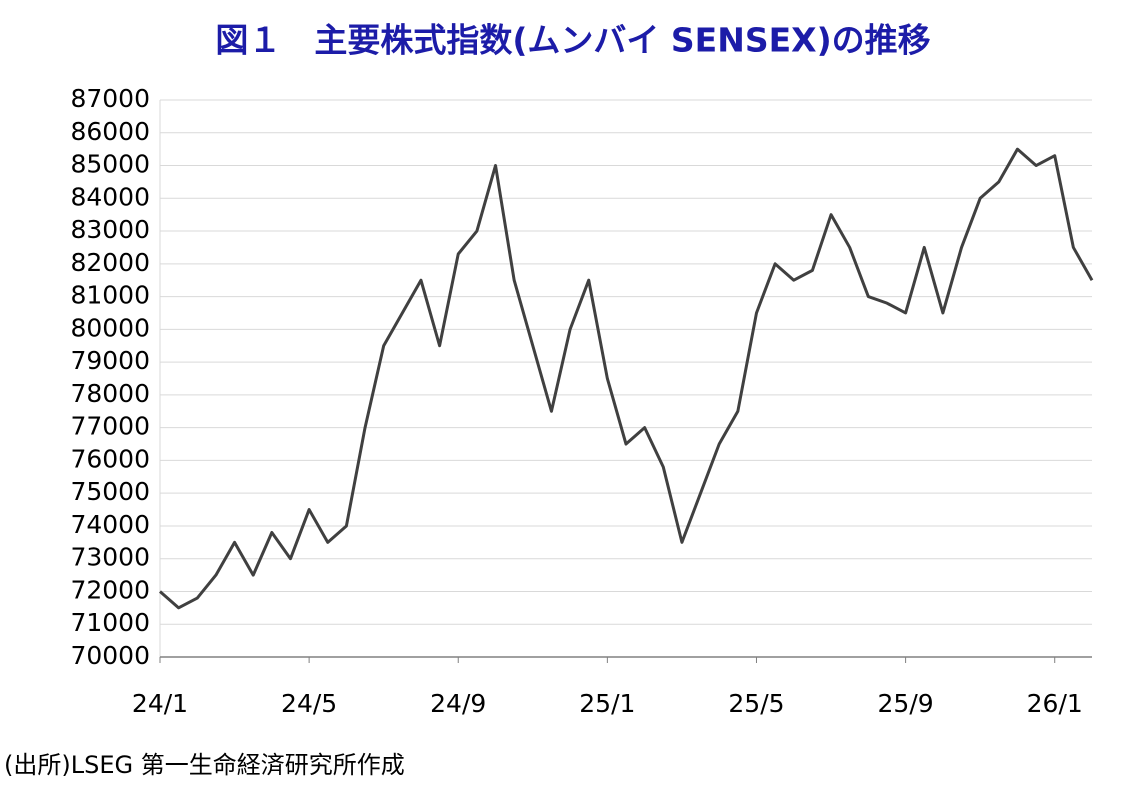 This screenshot has height=799, width=1146. I want to click on y-tick-label: 86000, so click(110, 131).